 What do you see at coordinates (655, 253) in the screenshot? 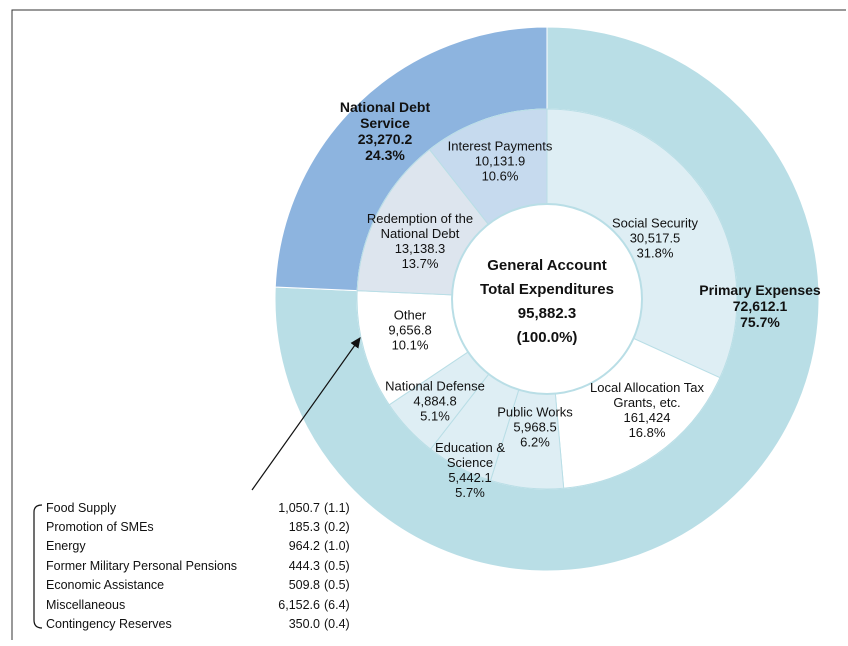
I see `segment-share: 31.8%` at bounding box center [655, 253].